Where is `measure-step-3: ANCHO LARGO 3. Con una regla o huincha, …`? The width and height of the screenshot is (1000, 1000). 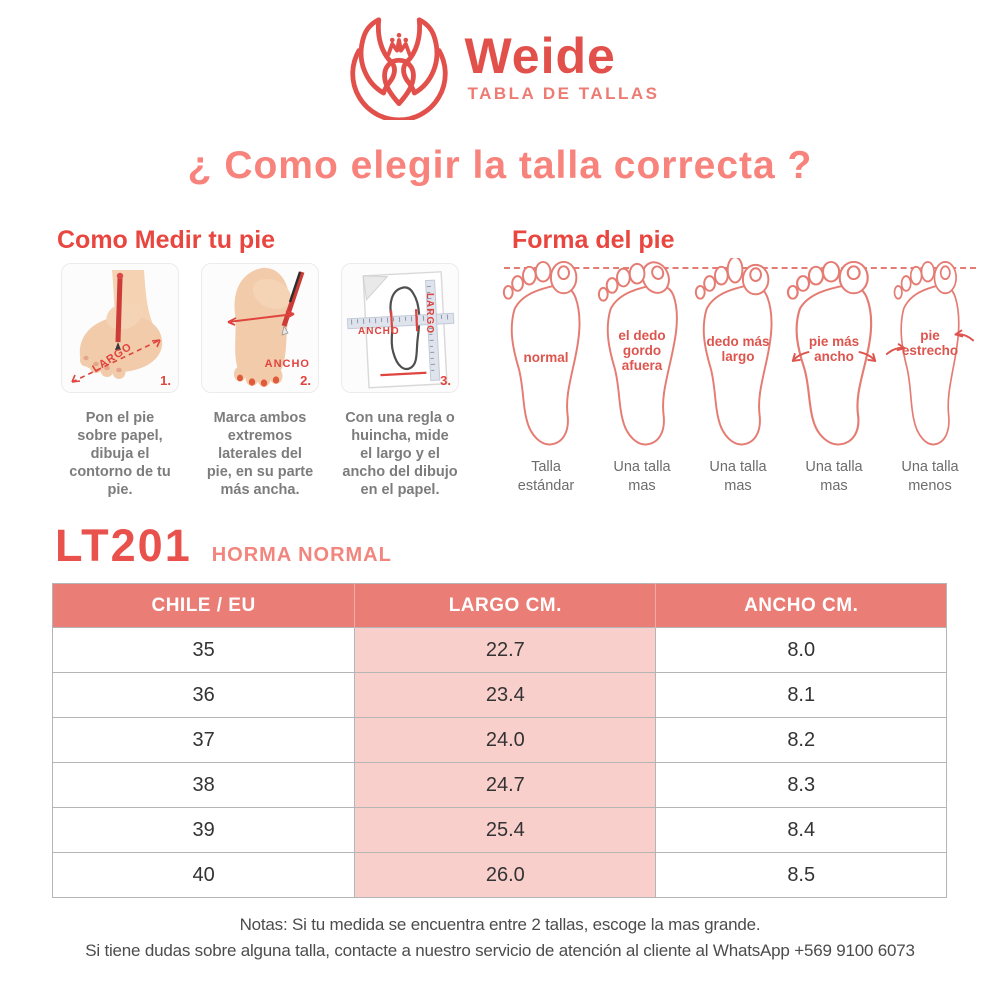
measure-step-3: ANCHO LARGO 3. Con una regla o huincha, … is located at coordinates (400, 381).